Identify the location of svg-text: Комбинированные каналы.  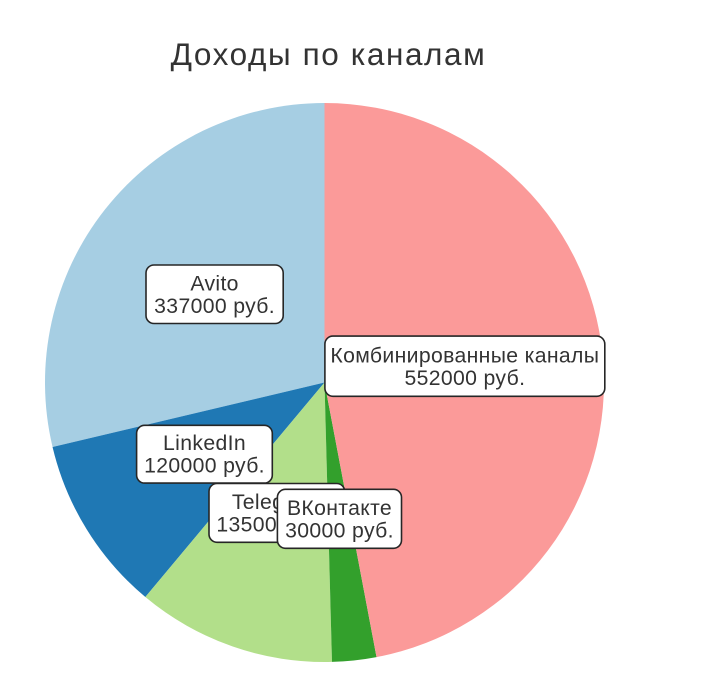
(464, 356).